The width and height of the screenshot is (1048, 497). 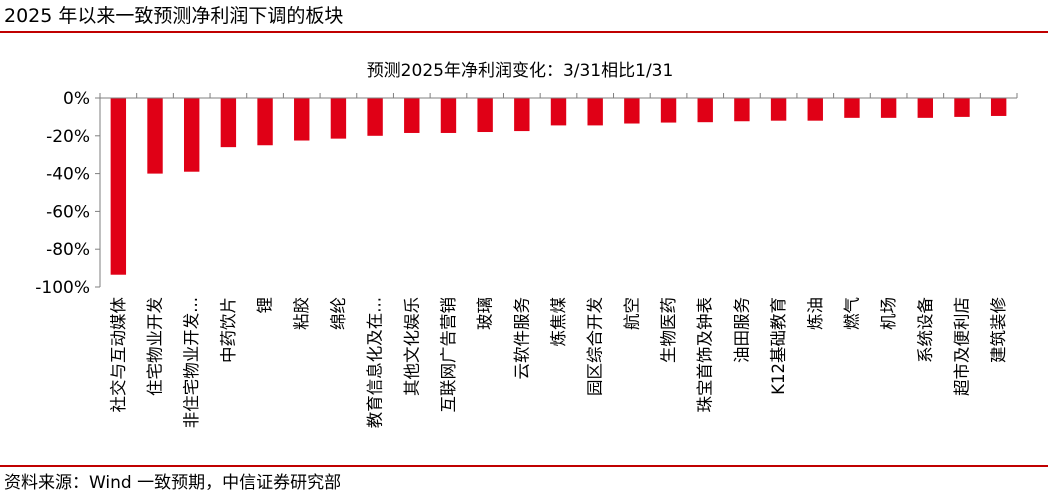 I want to click on category-label: 云软件服务, so click(x=521, y=338).